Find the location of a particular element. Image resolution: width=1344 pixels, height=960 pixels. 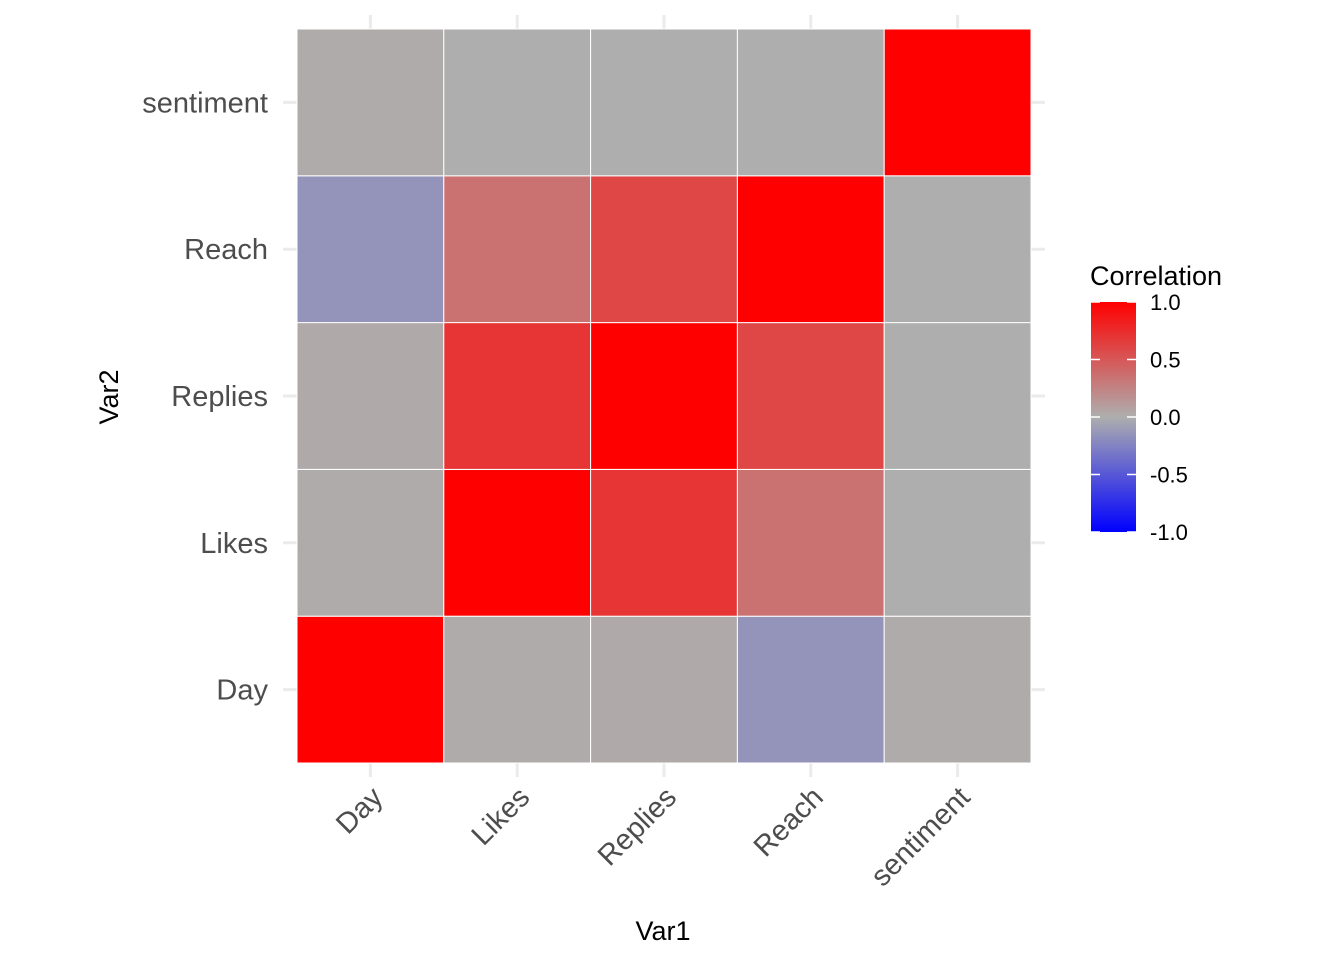

x-tick-label: Day is located at coordinates (359, 810).